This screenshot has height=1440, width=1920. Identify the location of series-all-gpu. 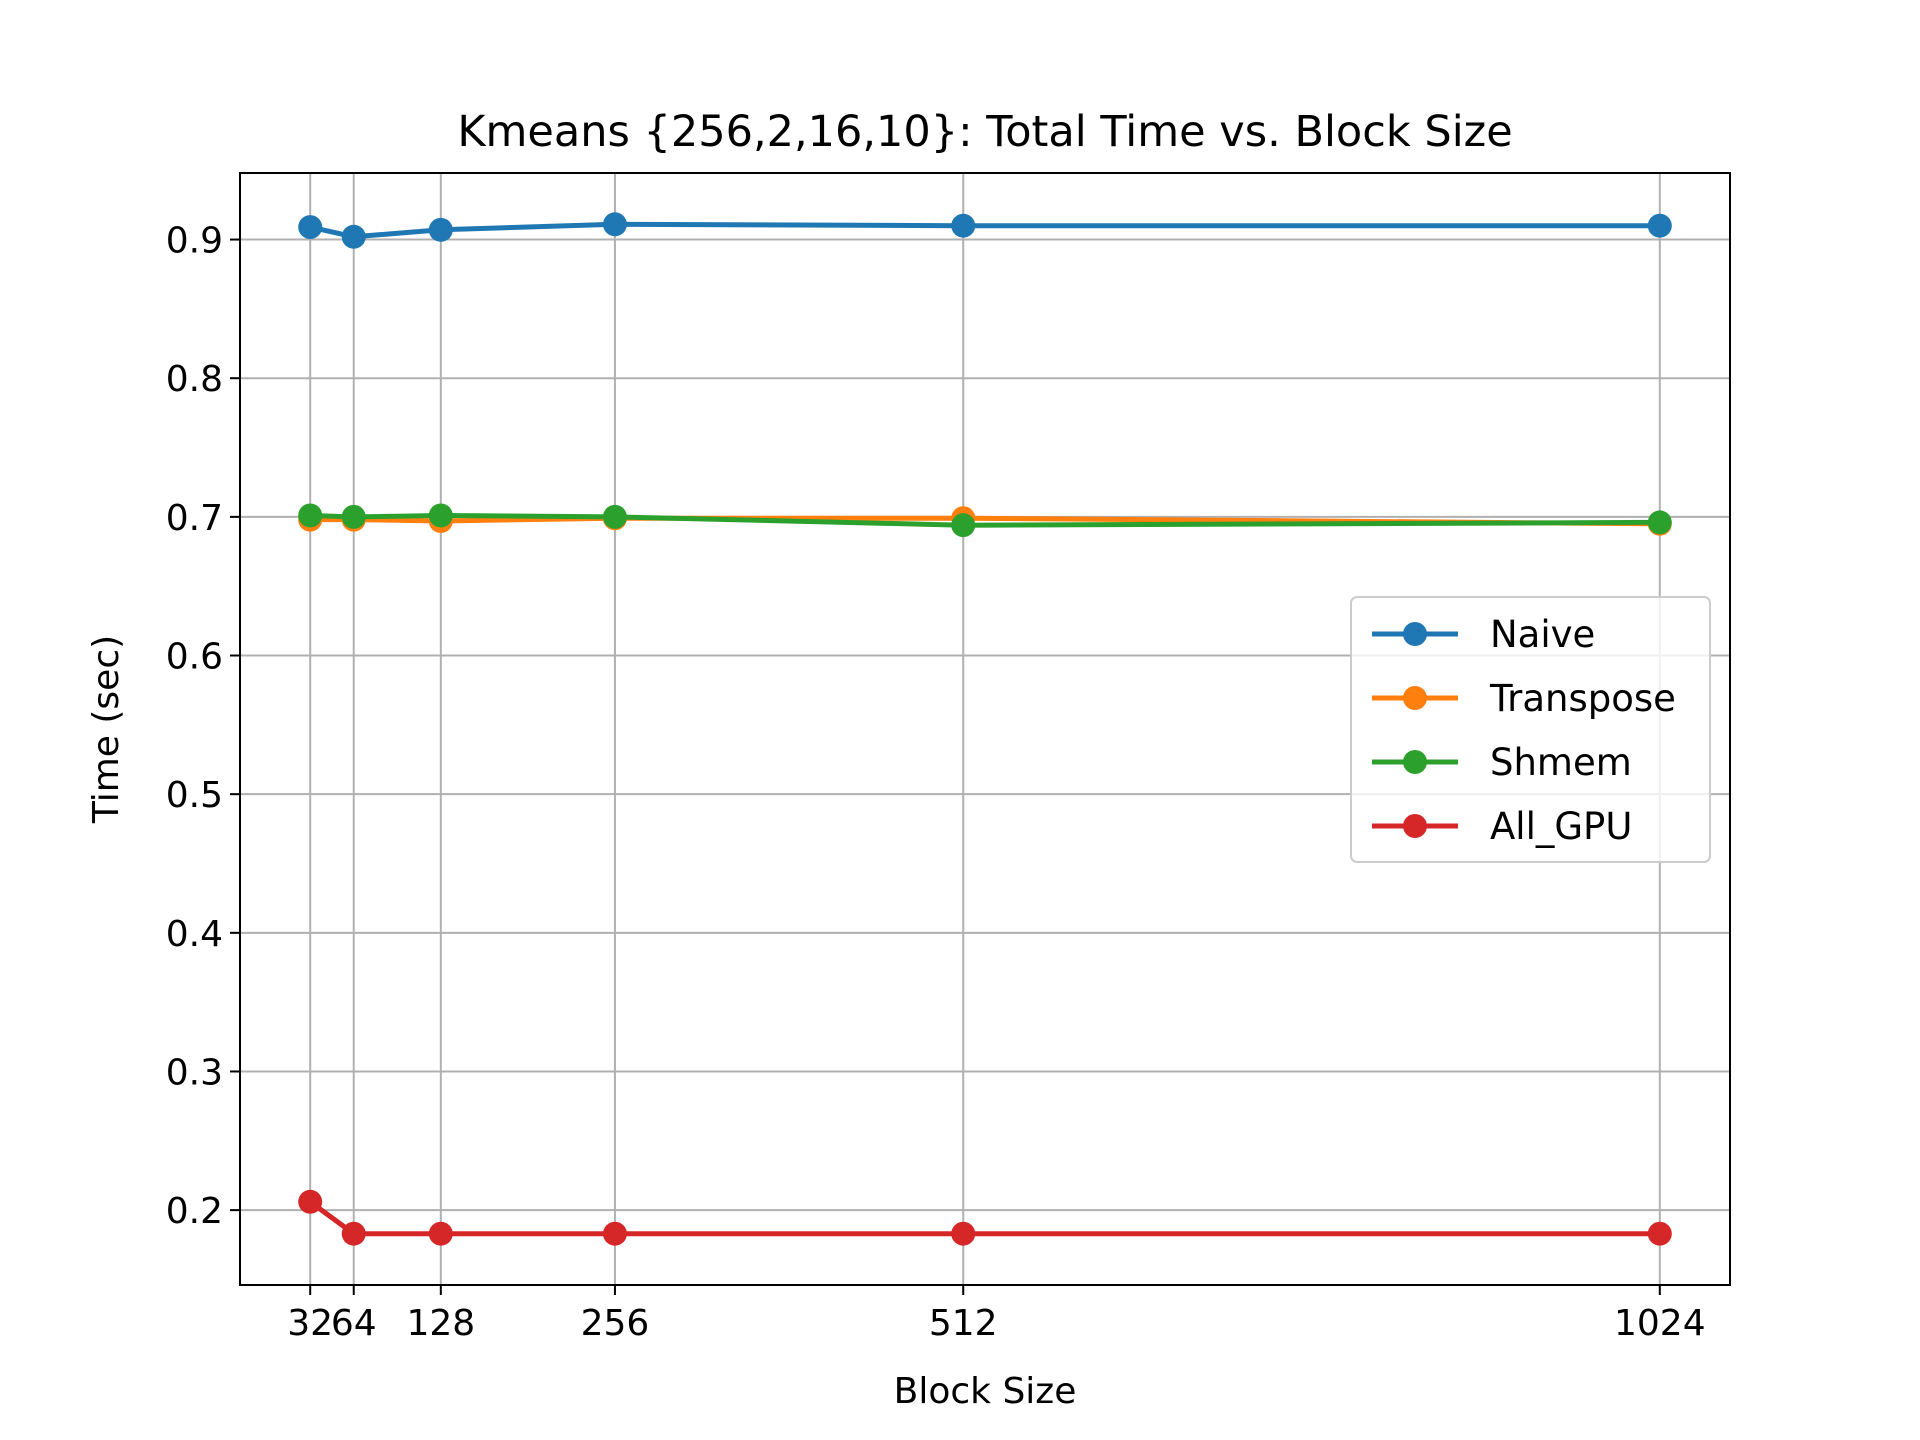
(985, 1217).